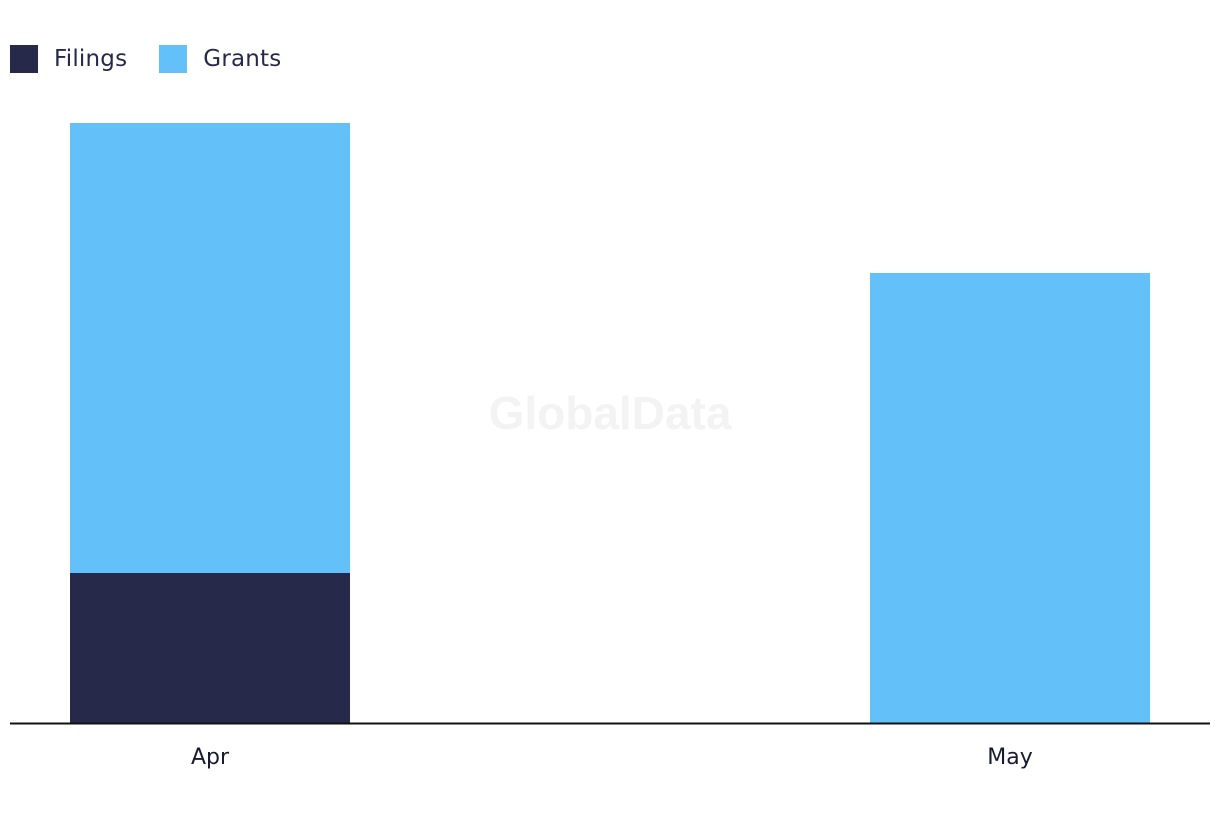 The width and height of the screenshot is (1220, 822). What do you see at coordinates (210, 757) in the screenshot?
I see `x-tick-label-apr: Apr` at bounding box center [210, 757].